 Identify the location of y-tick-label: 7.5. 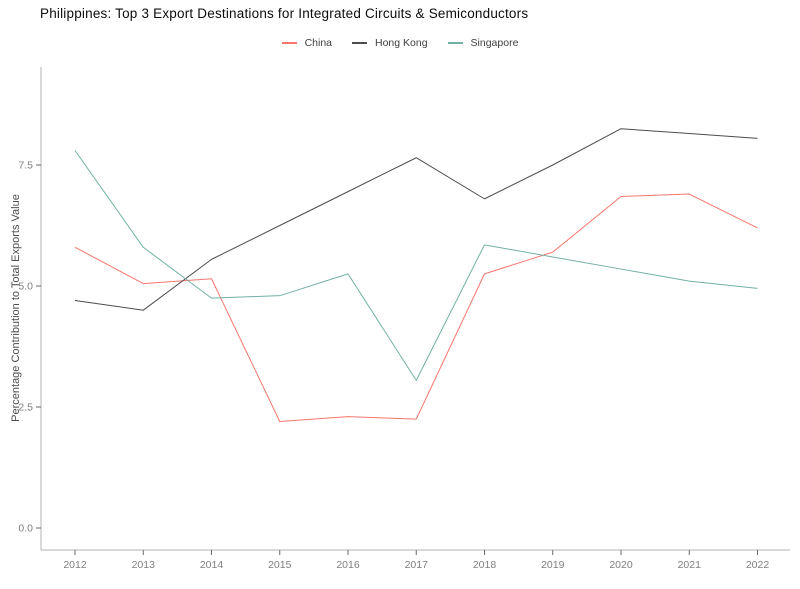
(25, 166).